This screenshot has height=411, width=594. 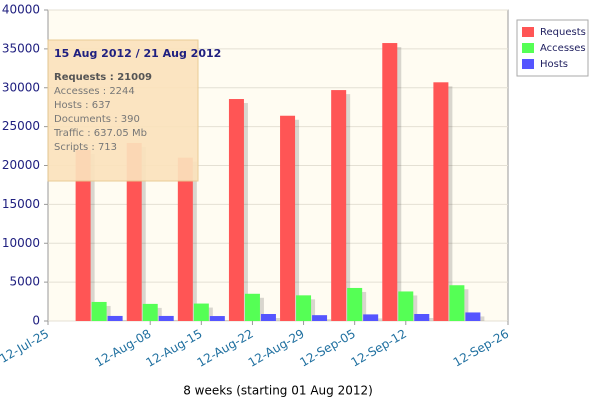 I want to click on tooltip-line: Hosts : 637, so click(x=82, y=105).